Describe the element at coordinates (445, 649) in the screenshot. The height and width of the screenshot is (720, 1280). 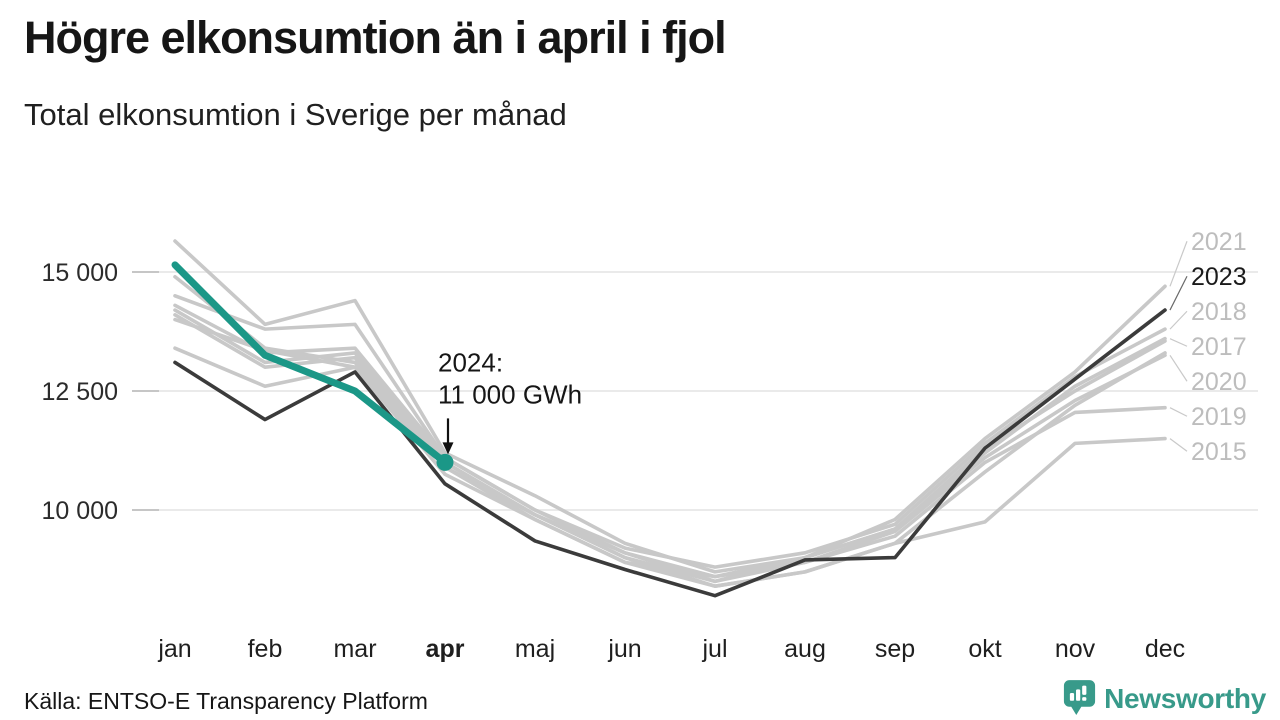
I see `x-tick-label-apr: apr` at that location.